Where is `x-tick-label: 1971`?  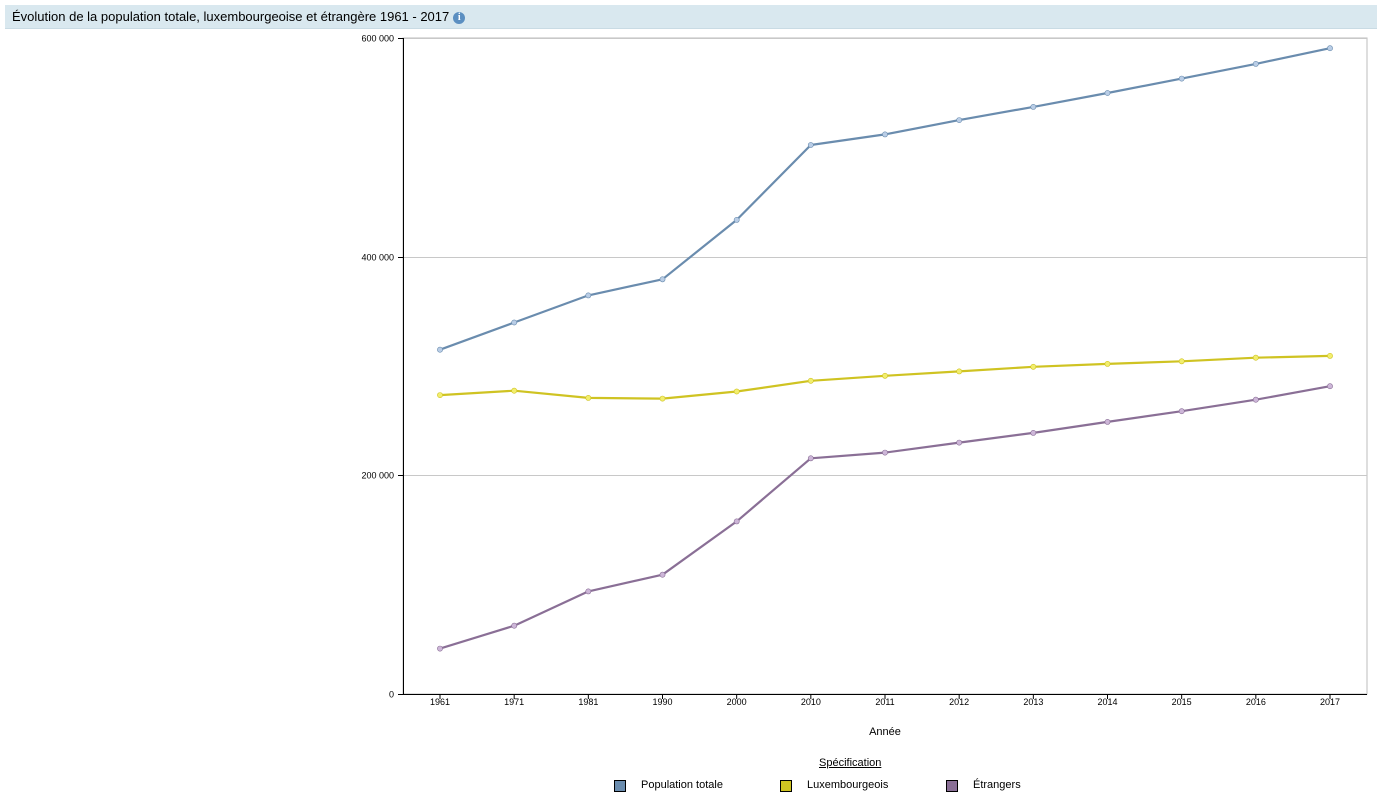
x-tick-label: 1971 is located at coordinates (514, 702).